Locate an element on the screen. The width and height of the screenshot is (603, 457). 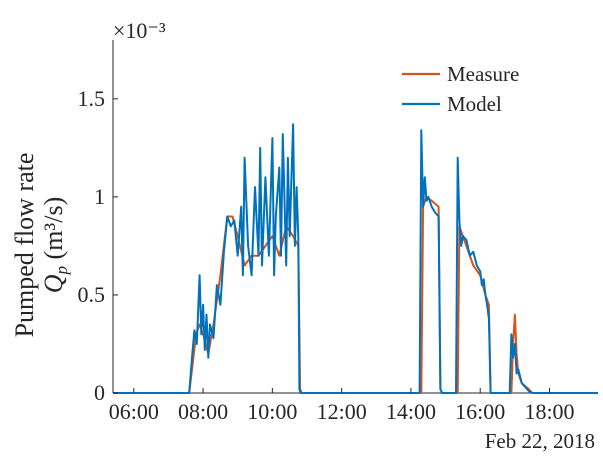
x-tick-label: 10:00 is located at coordinates (272, 411).